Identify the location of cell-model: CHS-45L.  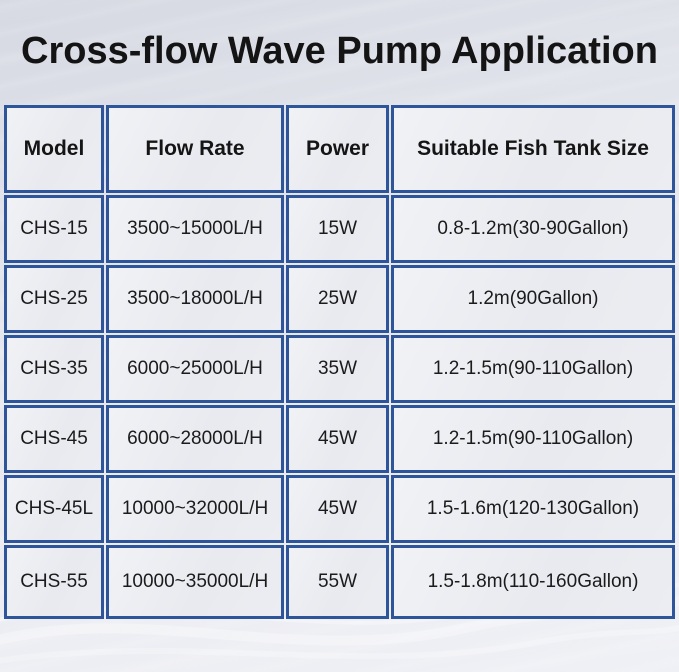
(54, 509).